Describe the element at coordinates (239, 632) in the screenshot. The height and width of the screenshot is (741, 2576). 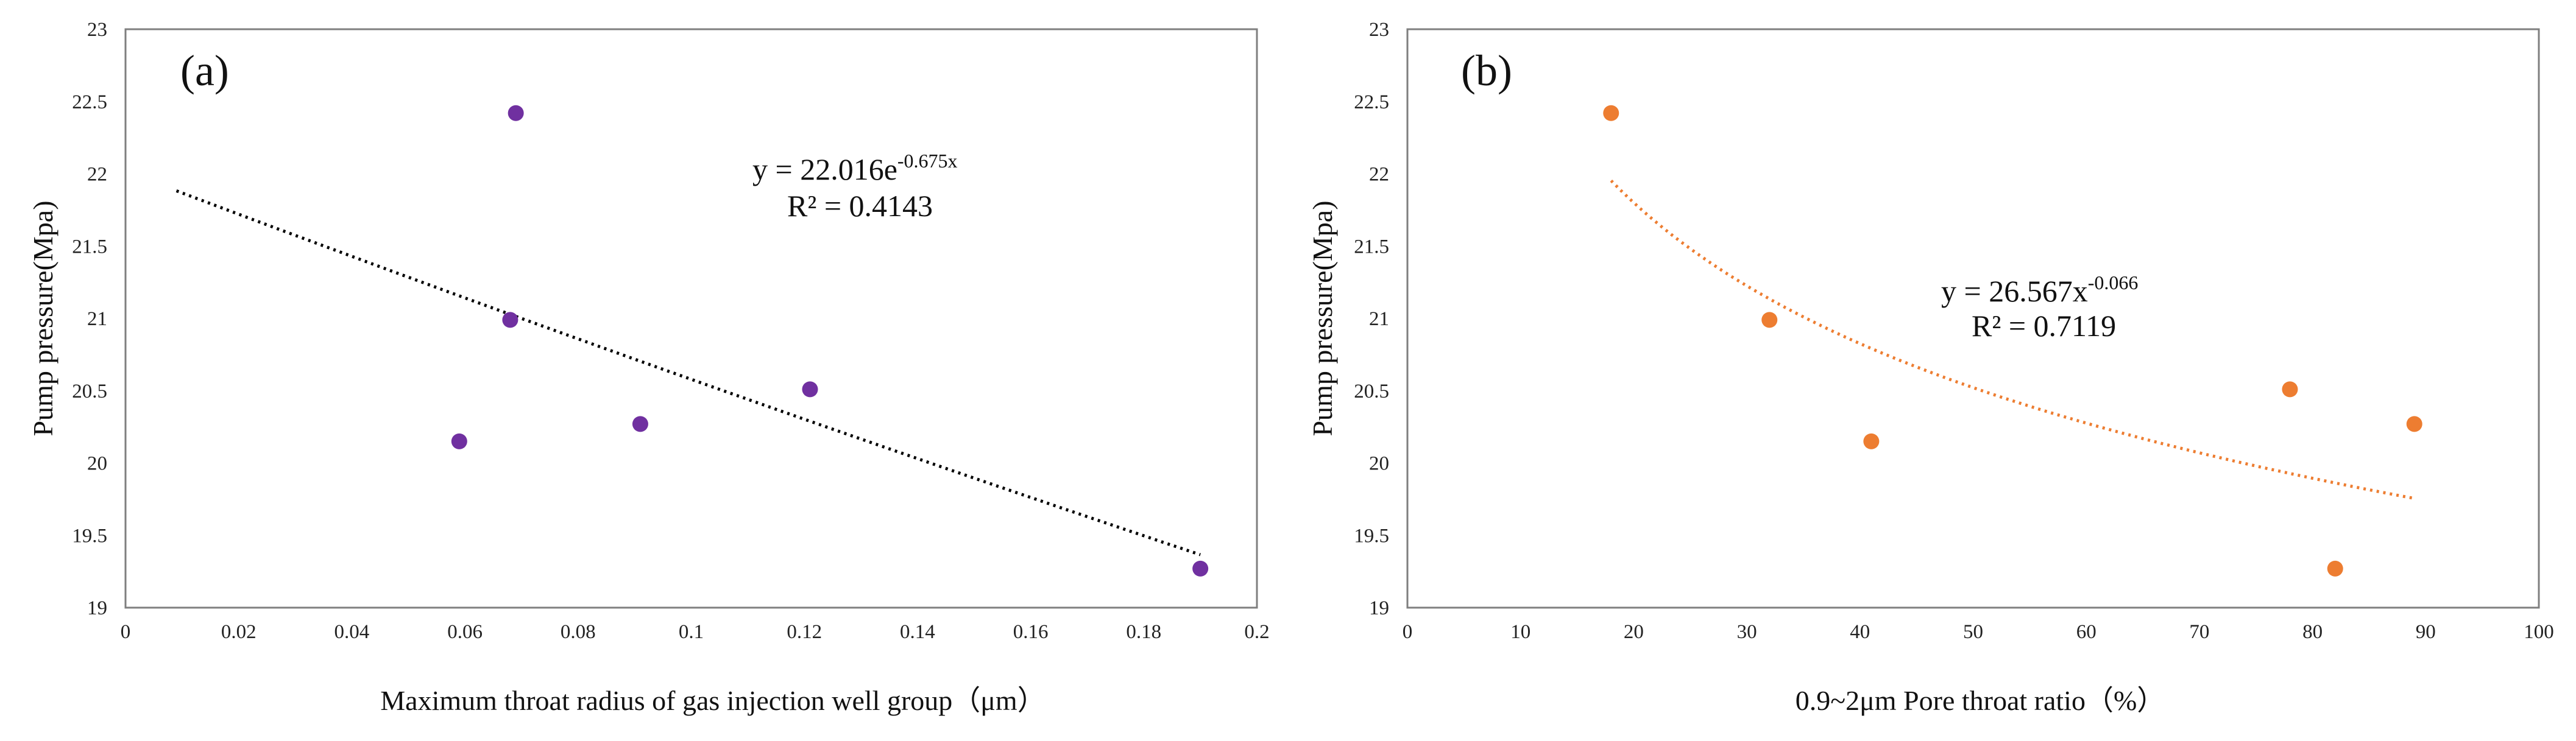
I see `x-tick-label: 0.02` at that location.